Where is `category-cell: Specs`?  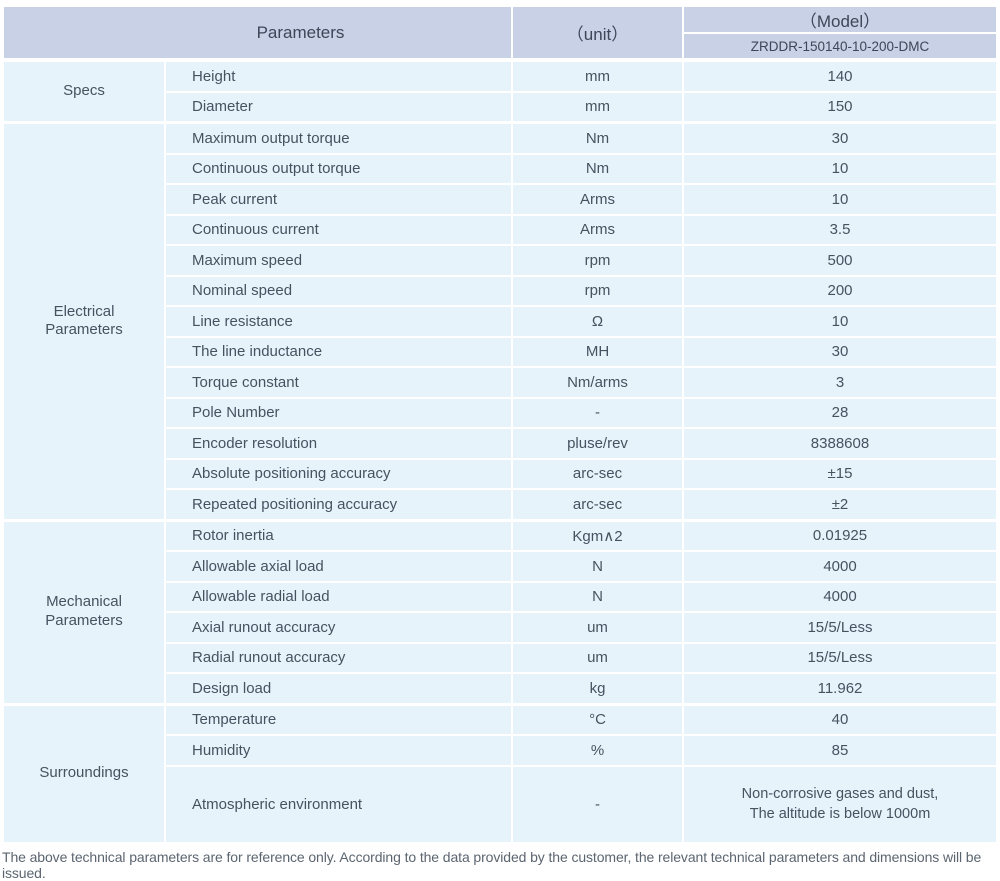
category-cell: Specs is located at coordinates (84, 91).